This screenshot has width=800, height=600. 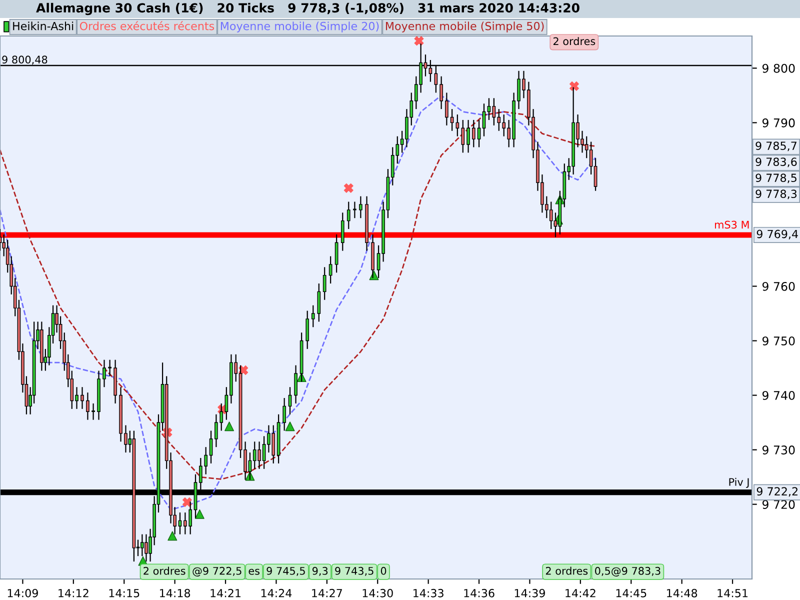 What do you see at coordinates (175, 593) in the screenshot?
I see `x-tick-label: 14:18` at bounding box center [175, 593].